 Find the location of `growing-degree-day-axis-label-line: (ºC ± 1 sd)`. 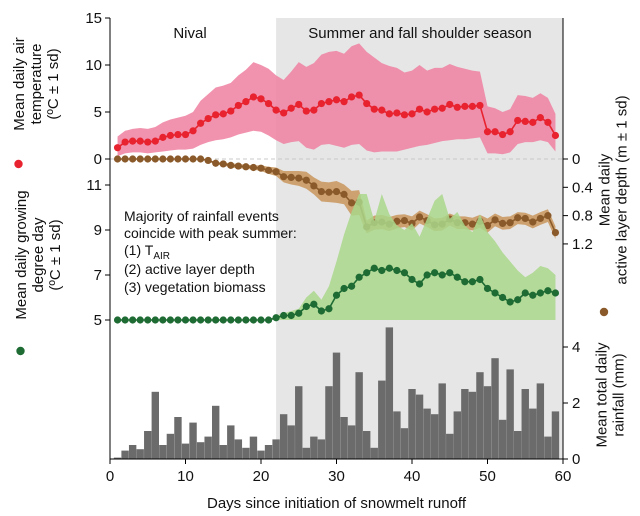

growing-degree-day-axis-label-line: (ºC ± 1 sd) is located at coordinates (55, 254).